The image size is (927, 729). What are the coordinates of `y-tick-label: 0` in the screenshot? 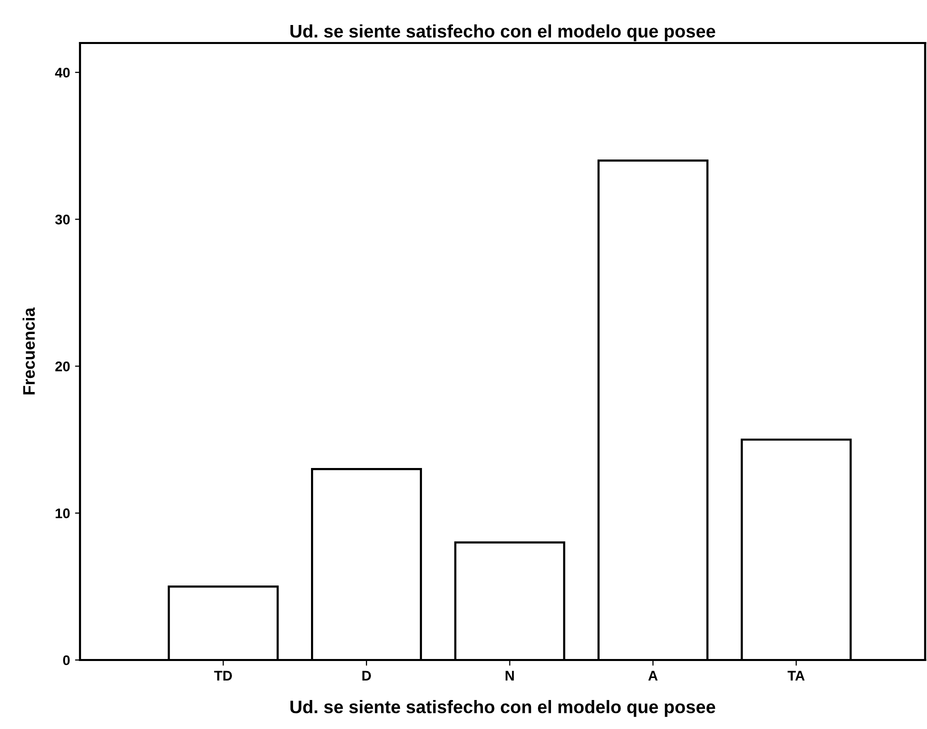 It's located at (66, 660).